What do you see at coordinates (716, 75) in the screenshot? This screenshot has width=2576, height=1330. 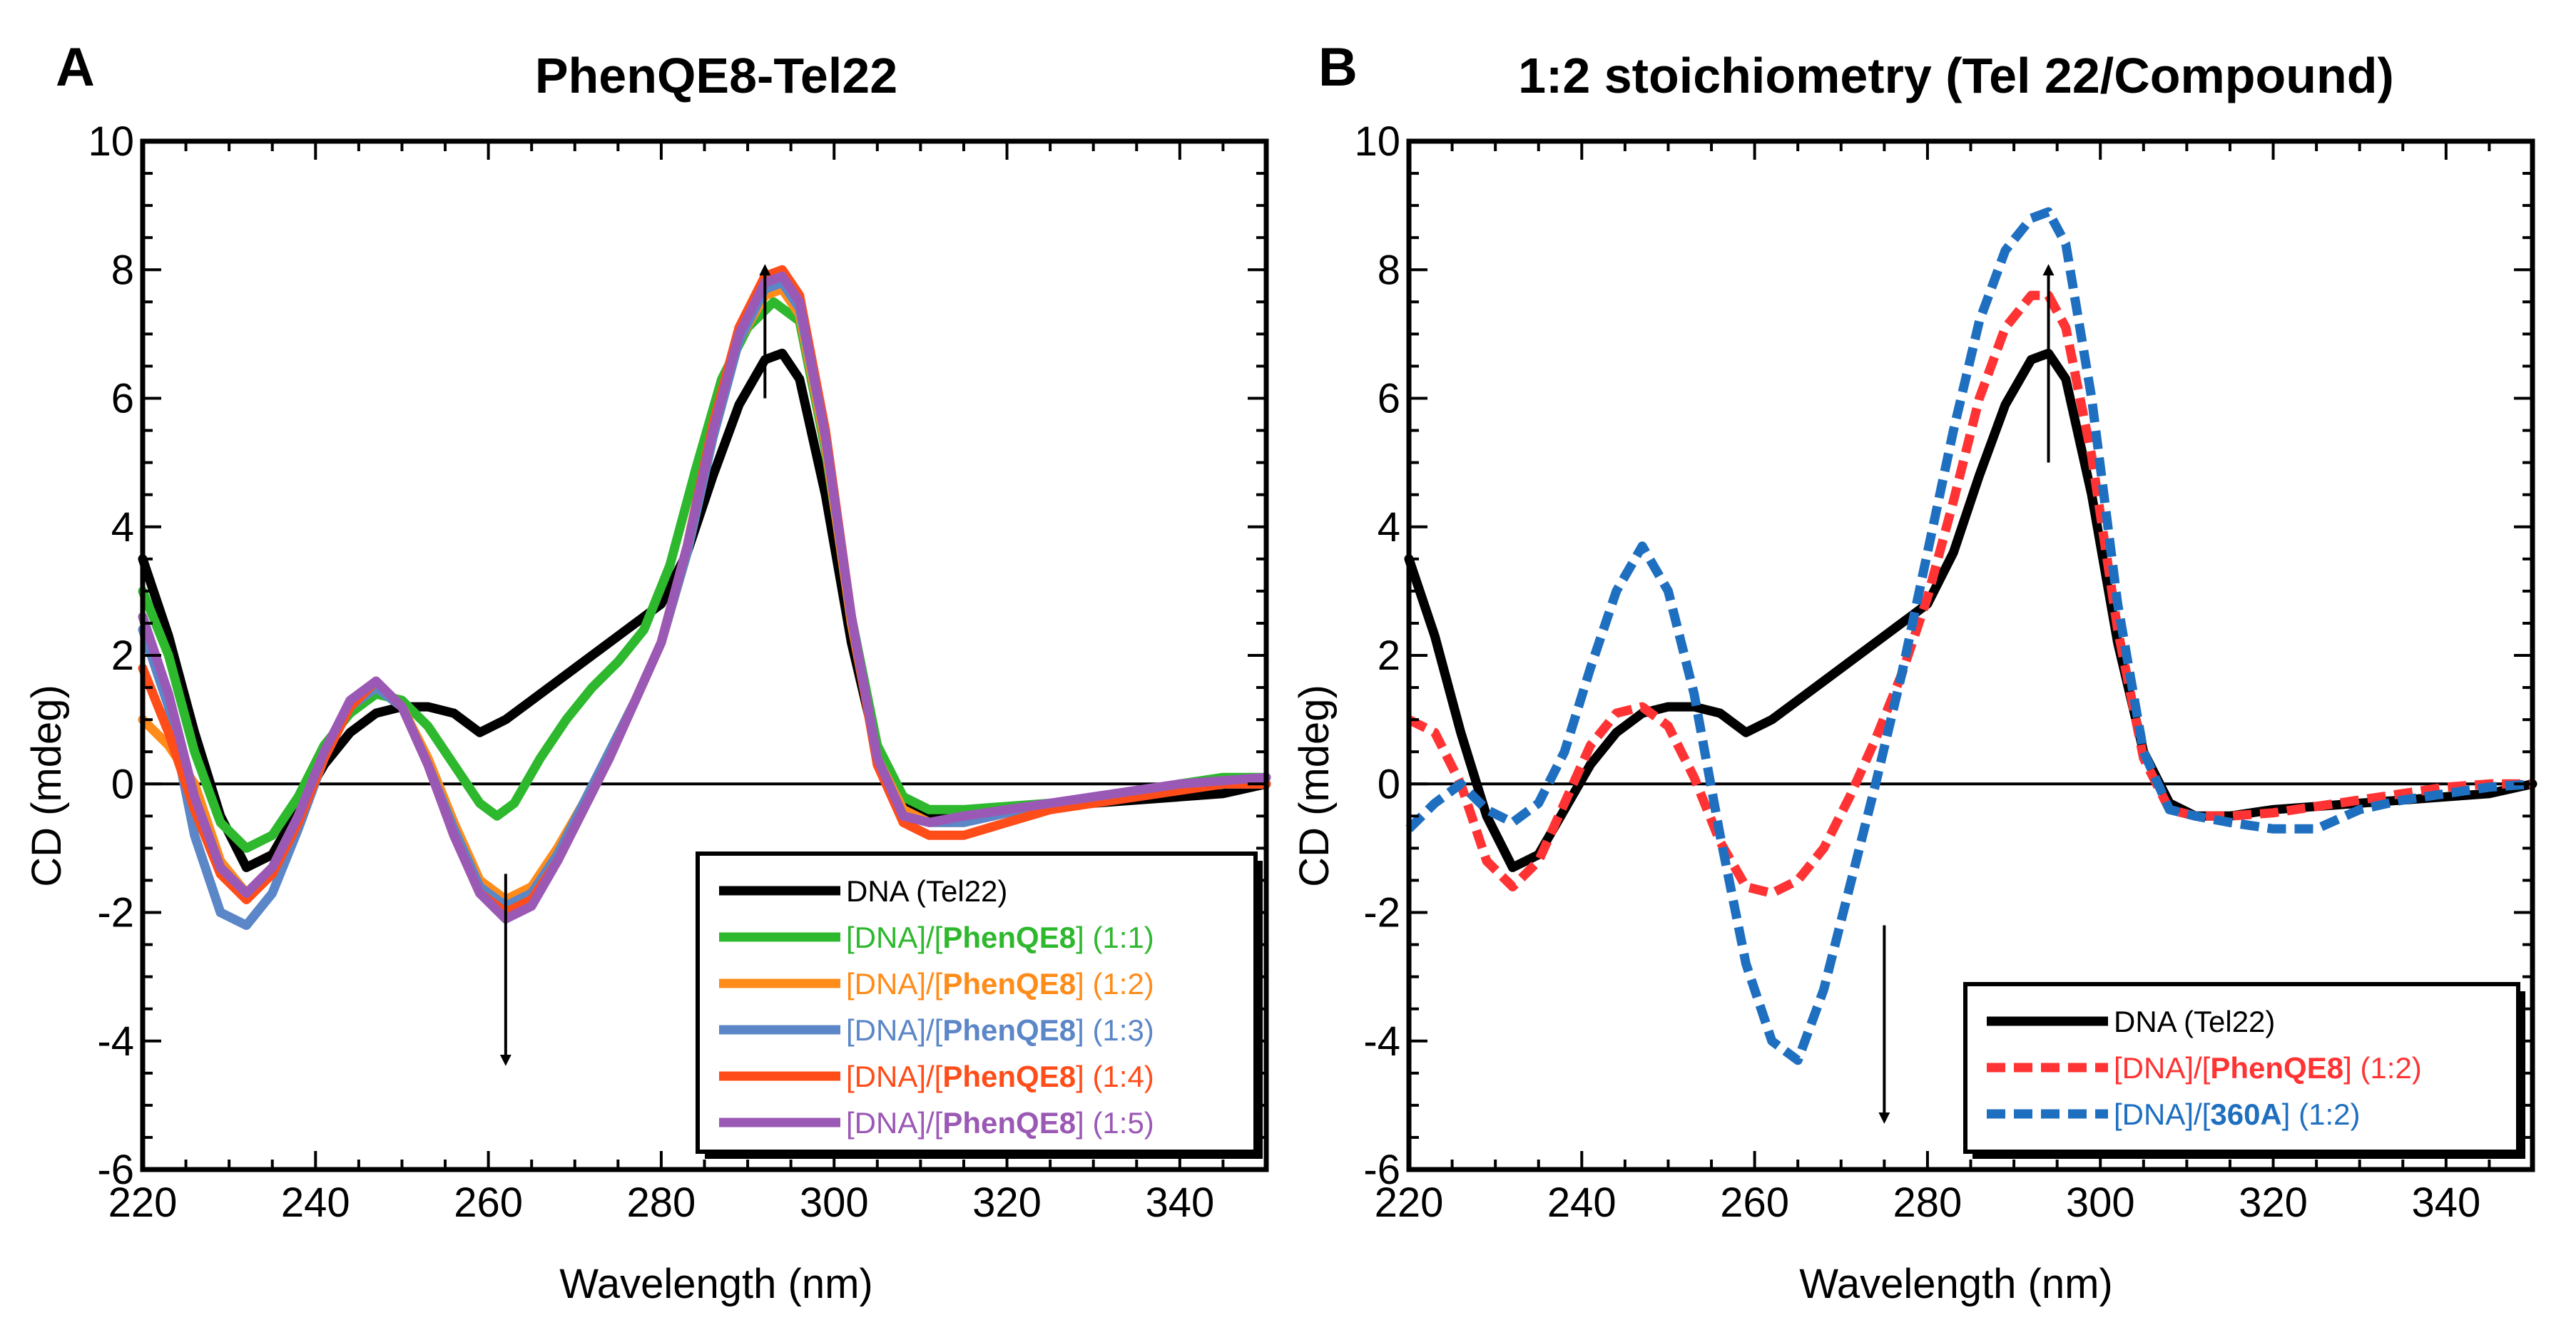 I see `chart-title-a: PhenQE8-Tel22` at bounding box center [716, 75].